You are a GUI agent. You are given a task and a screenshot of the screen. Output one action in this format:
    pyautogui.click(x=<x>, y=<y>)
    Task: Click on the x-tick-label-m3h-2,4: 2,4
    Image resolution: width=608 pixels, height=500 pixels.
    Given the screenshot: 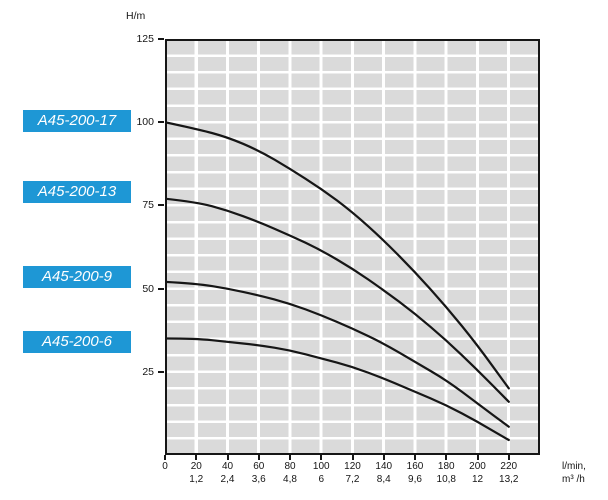 What is the action you would take?
    pyautogui.click(x=227, y=479)
    